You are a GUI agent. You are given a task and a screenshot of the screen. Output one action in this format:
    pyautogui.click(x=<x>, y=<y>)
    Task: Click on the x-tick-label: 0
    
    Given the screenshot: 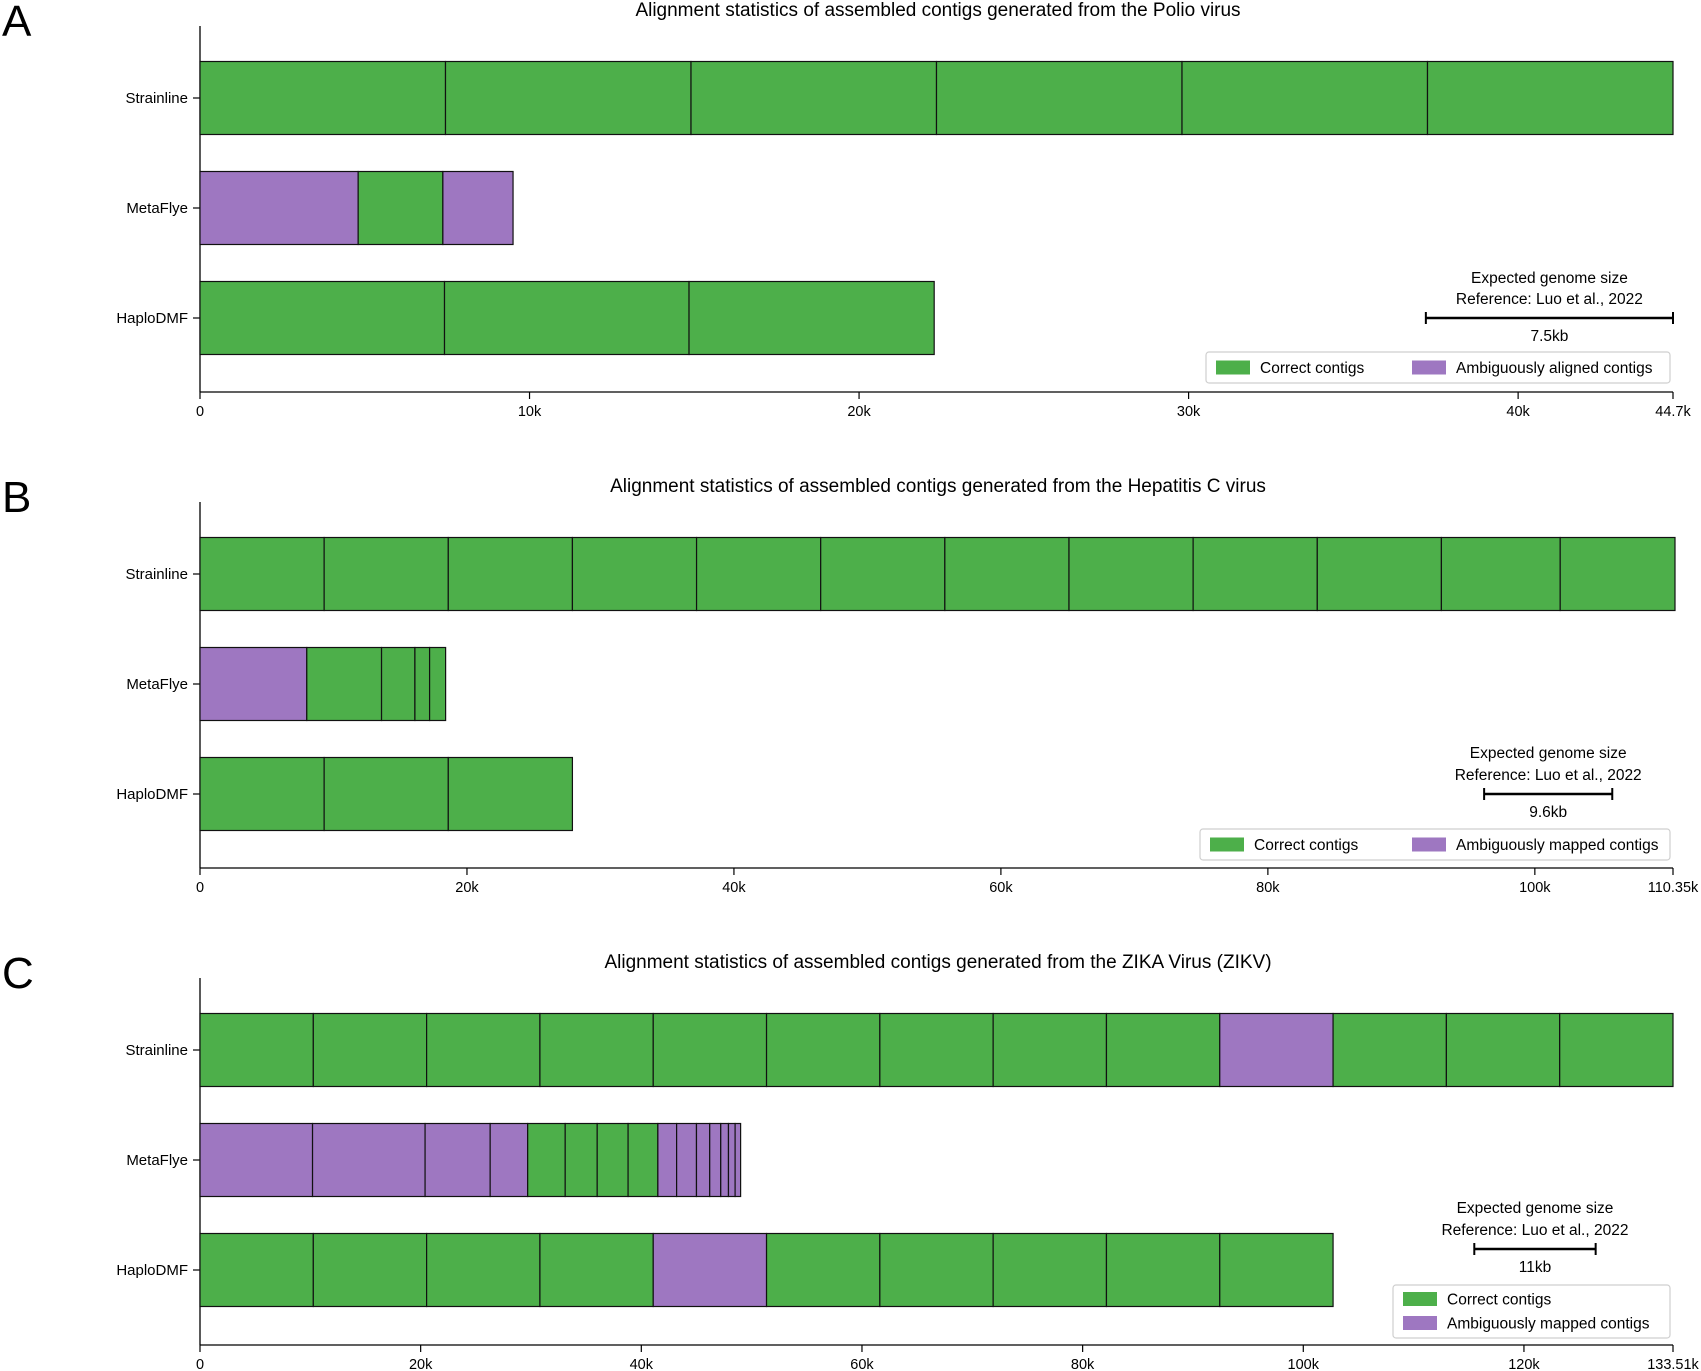 What is the action you would take?
    pyautogui.click(x=200, y=412)
    